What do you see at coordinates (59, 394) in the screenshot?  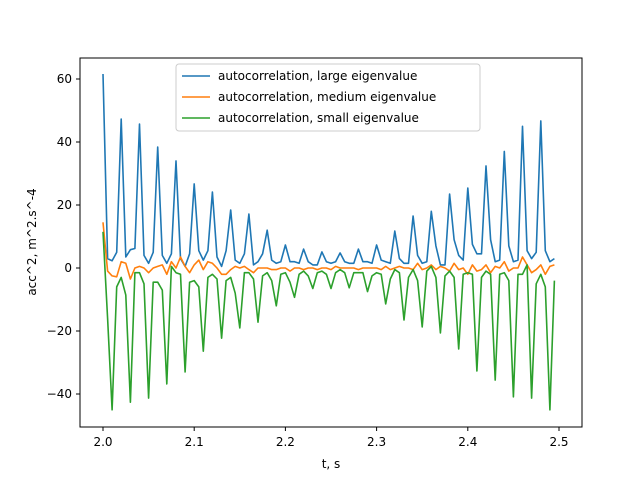 I see `y-tick-label: −40` at bounding box center [59, 394].